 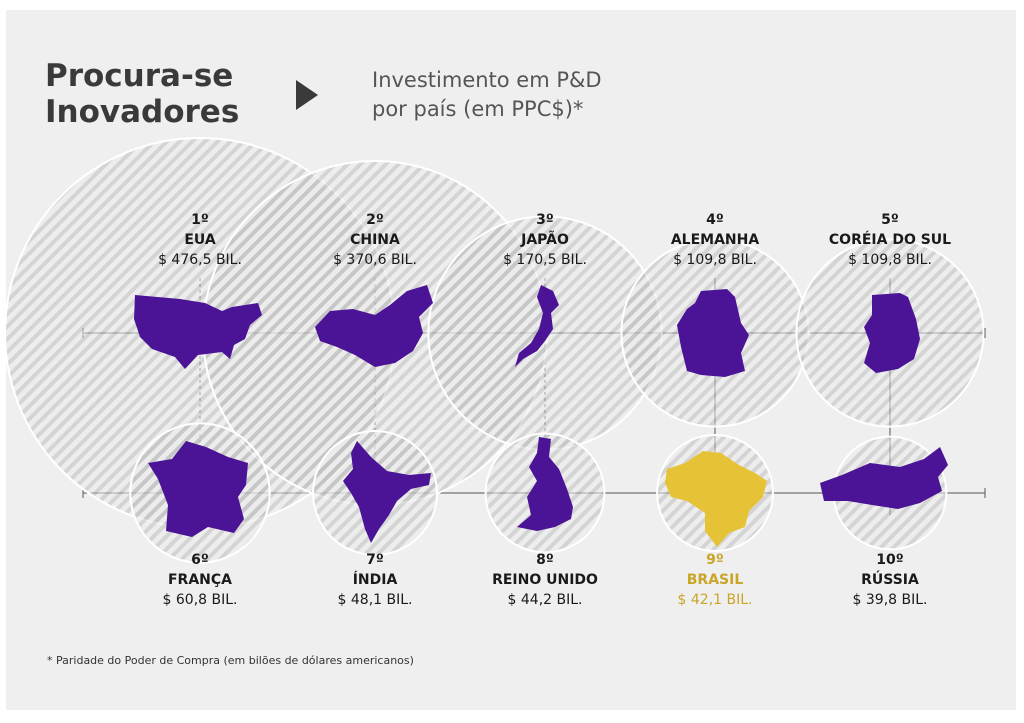 I want to click on korea-shape, so click(x=892, y=333).